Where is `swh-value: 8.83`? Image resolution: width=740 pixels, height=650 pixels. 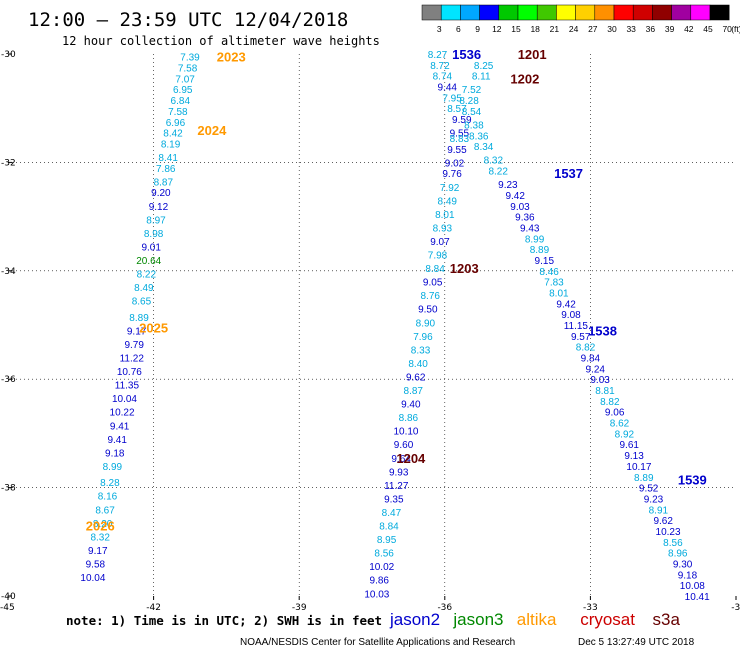 swh-value: 8.83 is located at coordinates (460, 139).